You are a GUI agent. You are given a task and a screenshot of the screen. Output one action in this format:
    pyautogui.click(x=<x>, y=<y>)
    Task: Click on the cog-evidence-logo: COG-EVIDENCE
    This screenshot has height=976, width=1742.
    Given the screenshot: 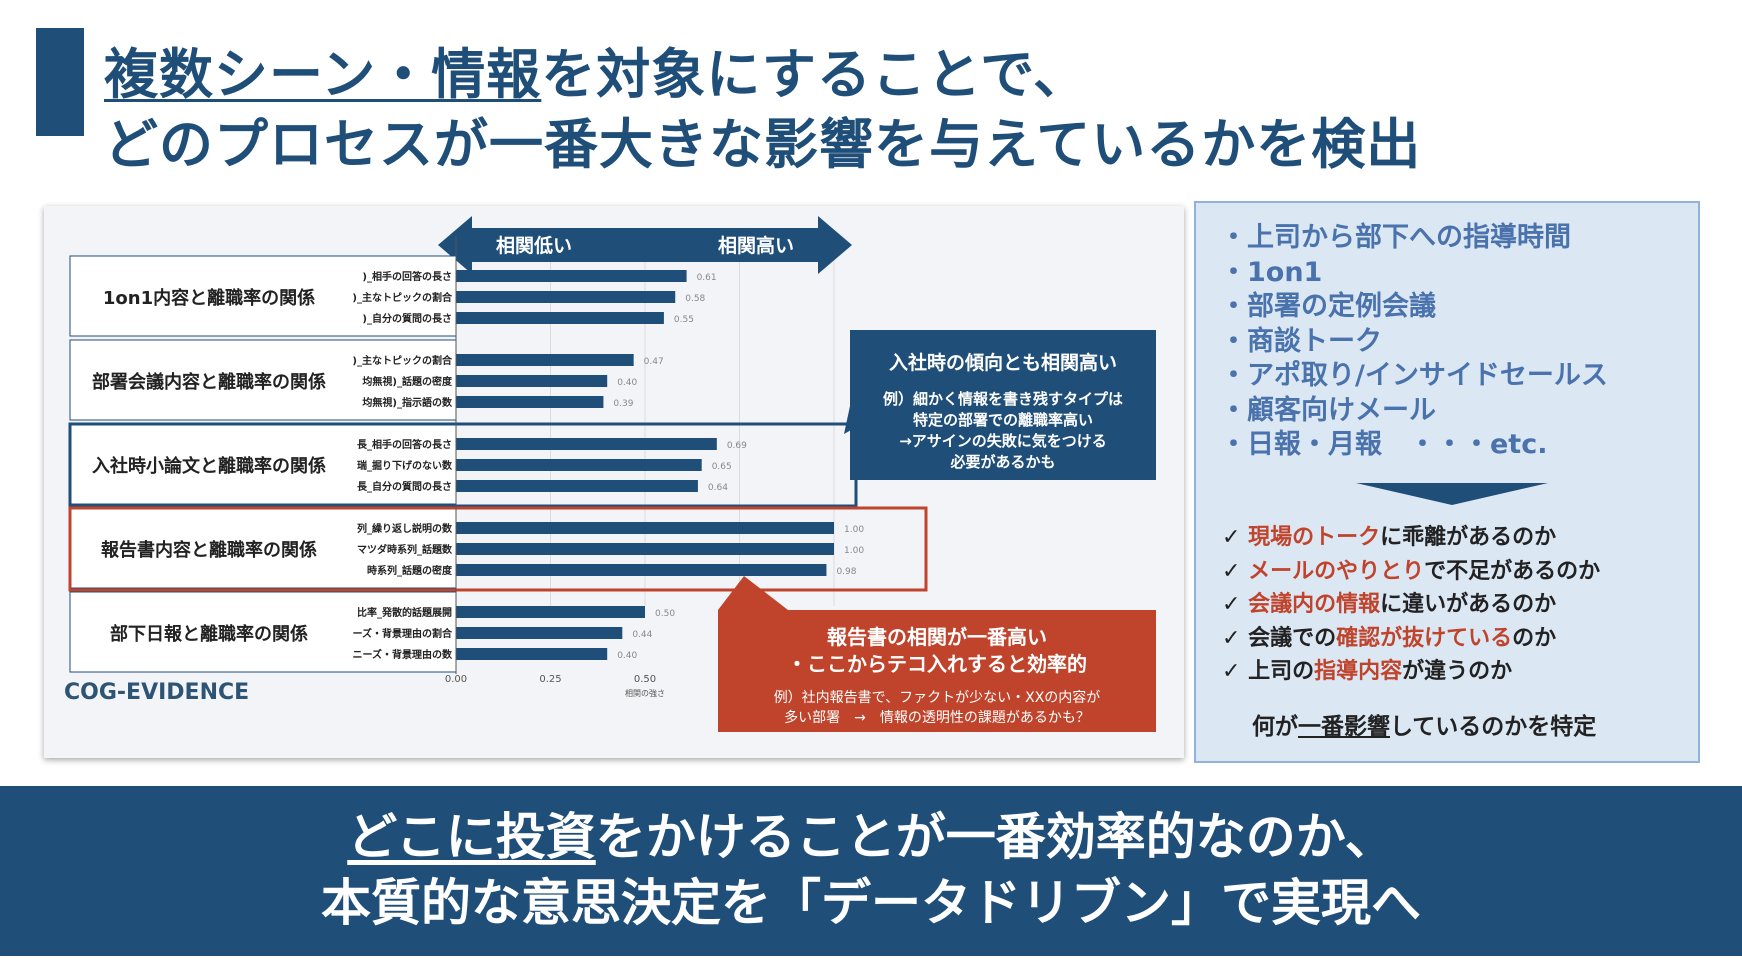 What is the action you would take?
    pyautogui.click(x=156, y=692)
    